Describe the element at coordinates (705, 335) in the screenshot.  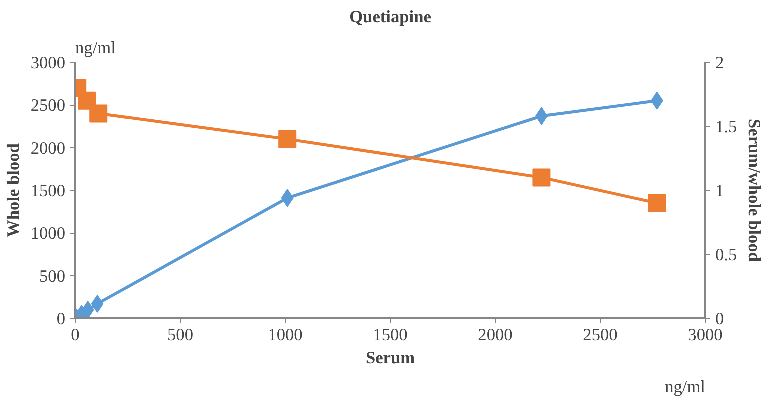
I see `x-tick-label: 3000` at that location.